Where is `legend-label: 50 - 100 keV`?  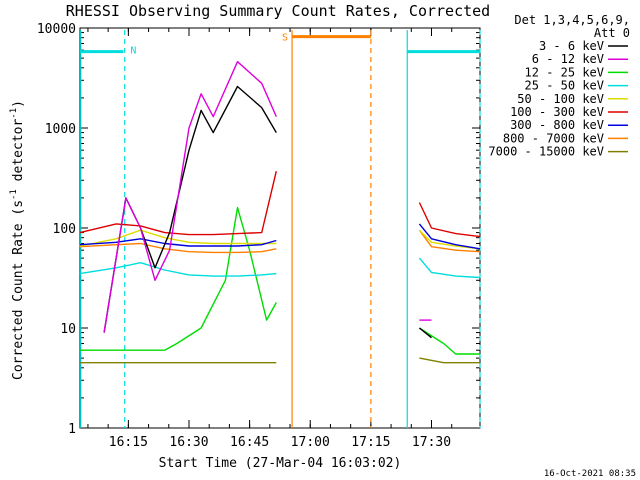
legend-label: 50 - 100 keV is located at coordinates (560, 99).